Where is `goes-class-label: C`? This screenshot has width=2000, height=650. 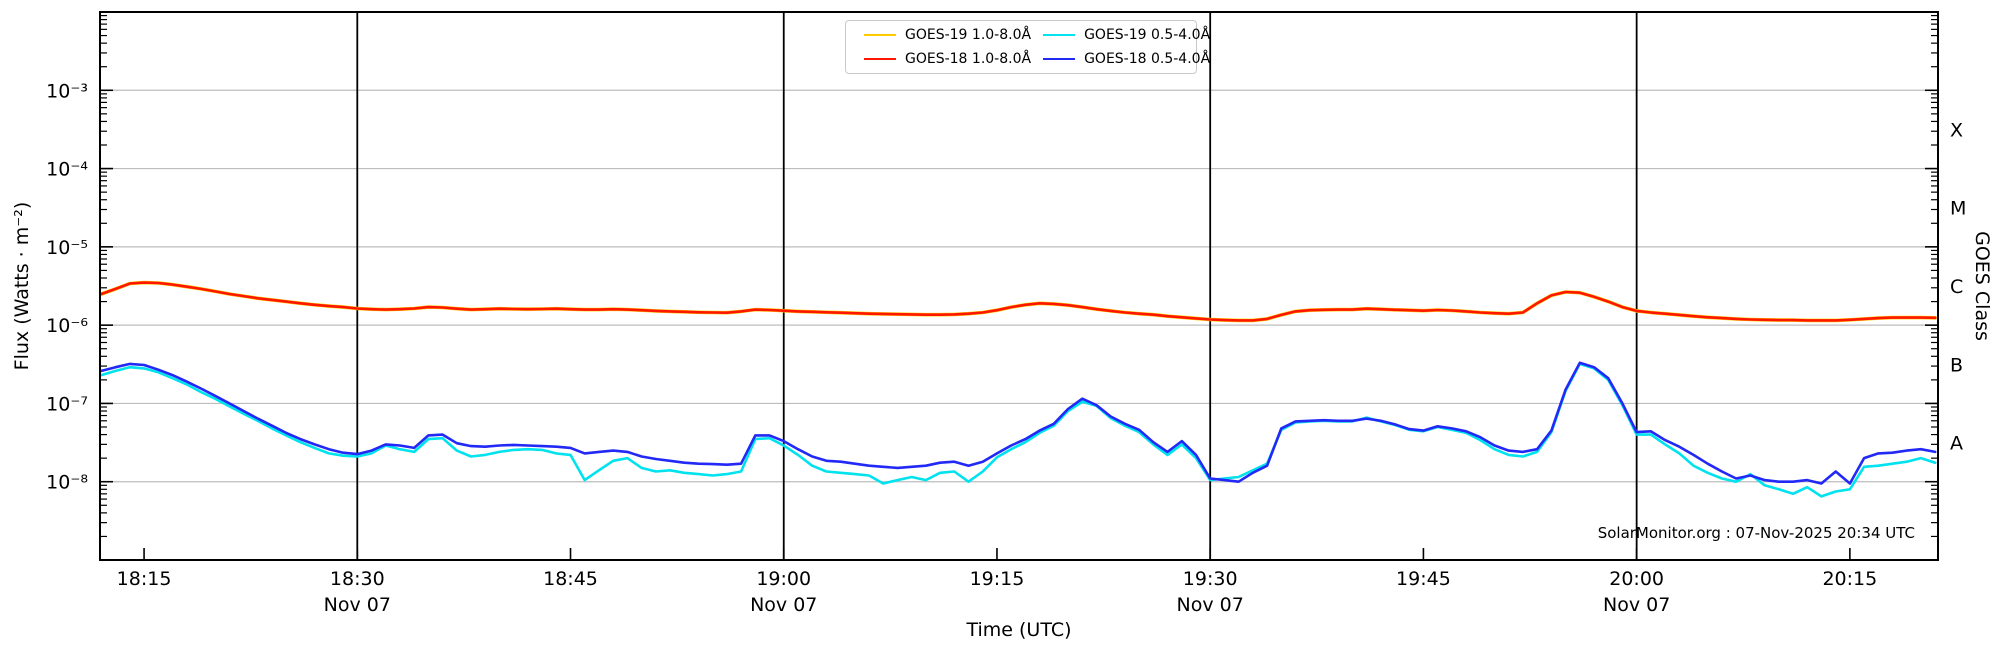
goes-class-label: C is located at coordinates (1956, 287).